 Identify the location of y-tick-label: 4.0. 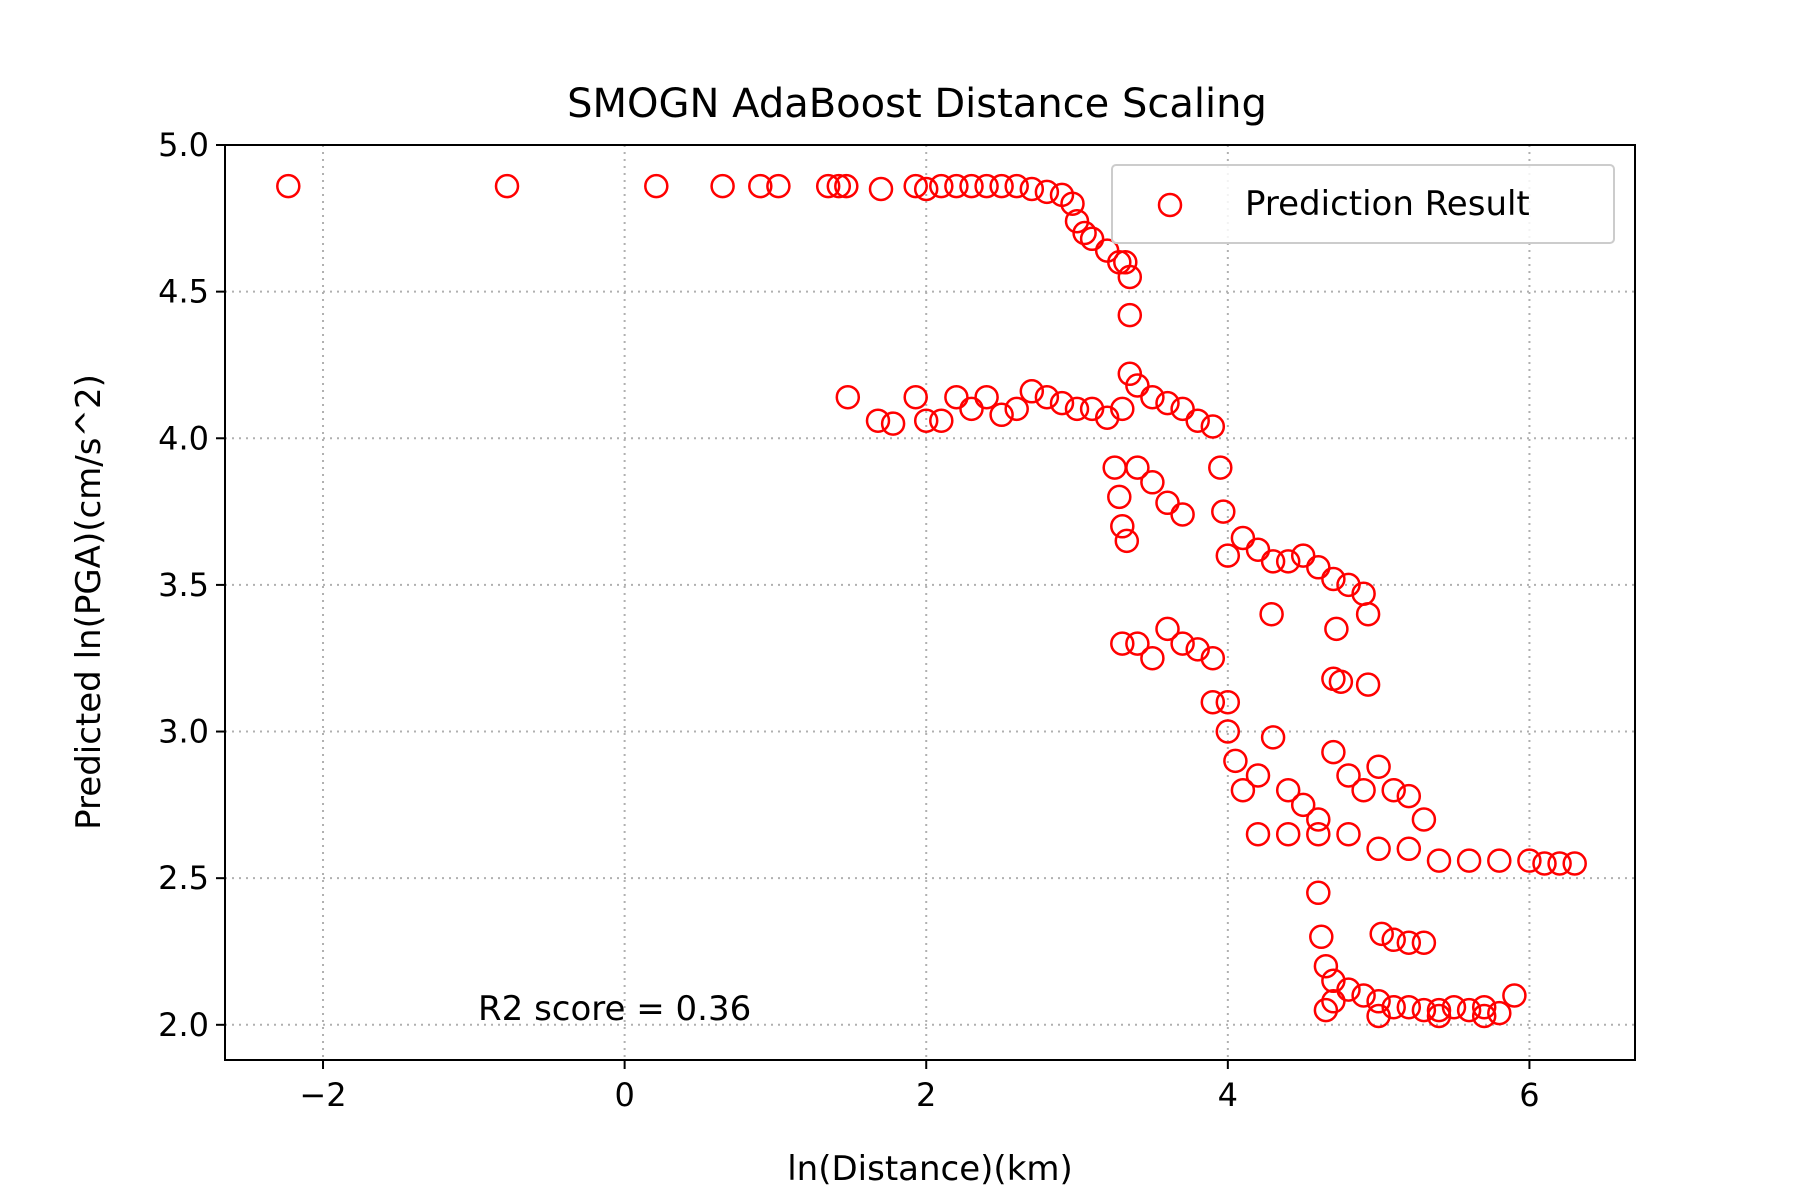
(183, 438).